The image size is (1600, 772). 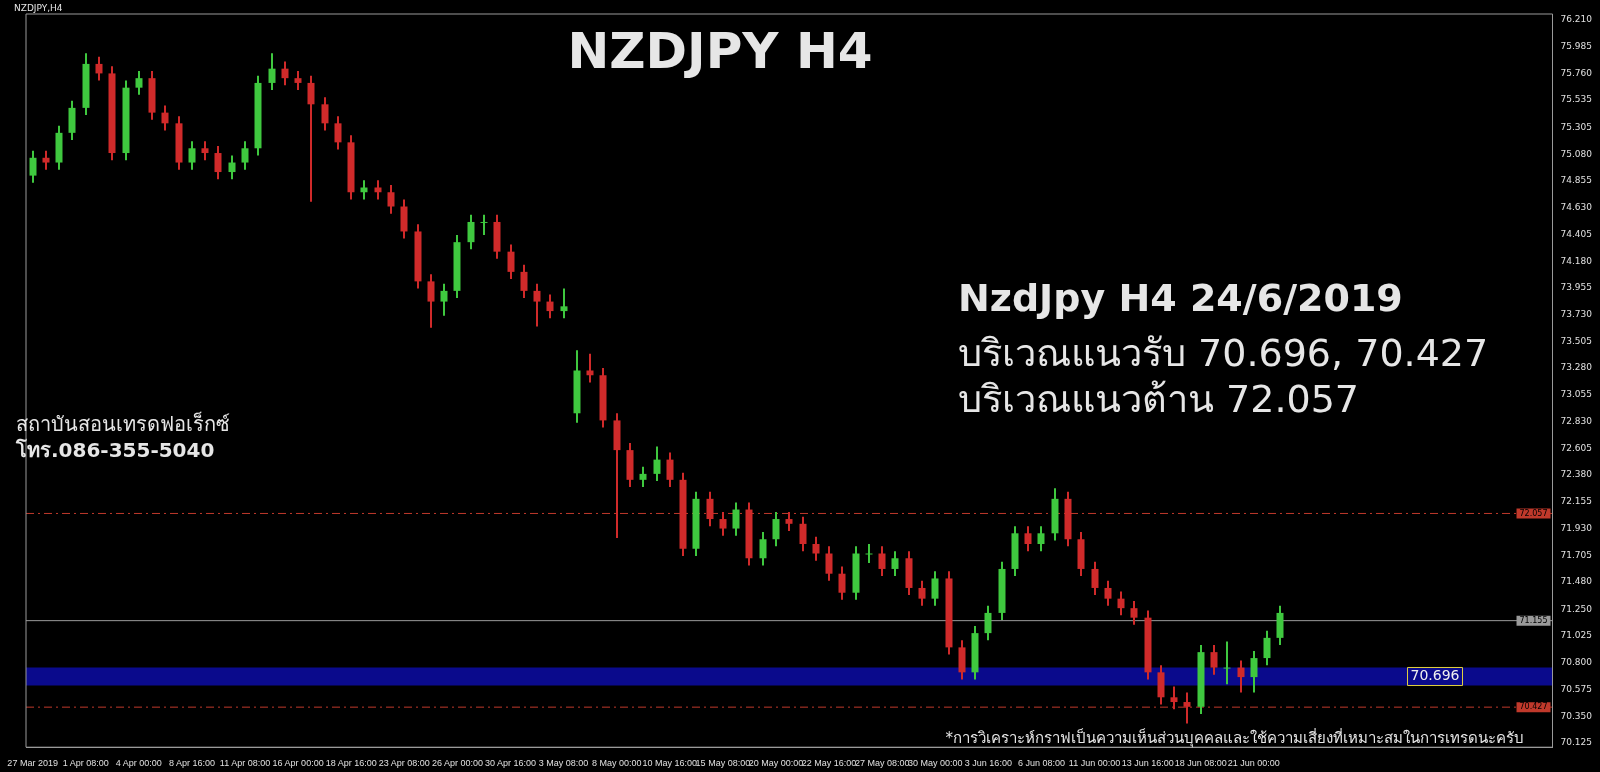 I want to click on y-tick-label: 71.250, so click(x=1576, y=608).